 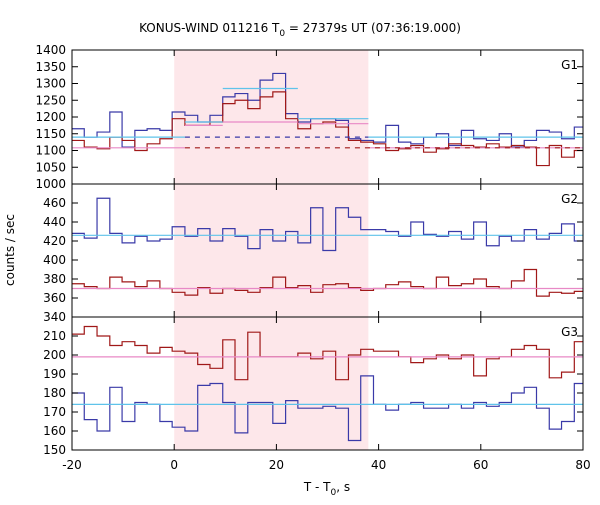 What do you see at coordinates (326, 489) in the screenshot?
I see `x-axis-label: T - T0, s` at bounding box center [326, 489].